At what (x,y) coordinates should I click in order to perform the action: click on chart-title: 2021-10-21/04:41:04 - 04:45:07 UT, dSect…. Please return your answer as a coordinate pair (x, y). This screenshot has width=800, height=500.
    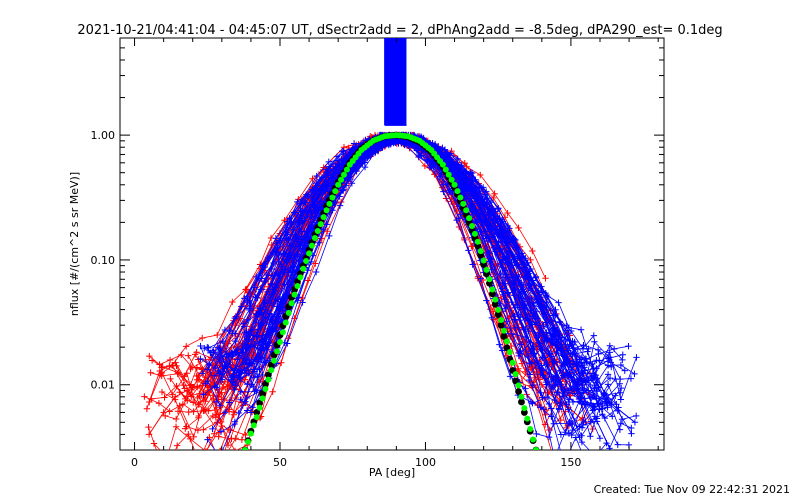
    Looking at the image, I should click on (399, 30).